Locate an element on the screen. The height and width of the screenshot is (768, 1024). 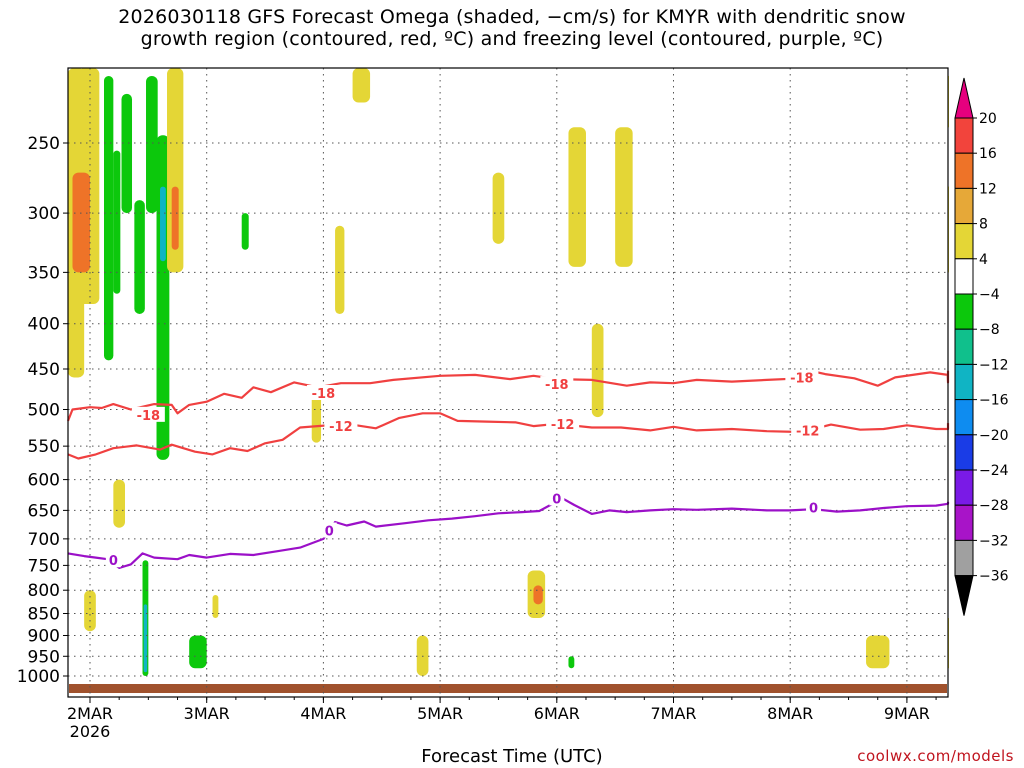
colorbar-top-arrow is located at coordinates (964, 98).